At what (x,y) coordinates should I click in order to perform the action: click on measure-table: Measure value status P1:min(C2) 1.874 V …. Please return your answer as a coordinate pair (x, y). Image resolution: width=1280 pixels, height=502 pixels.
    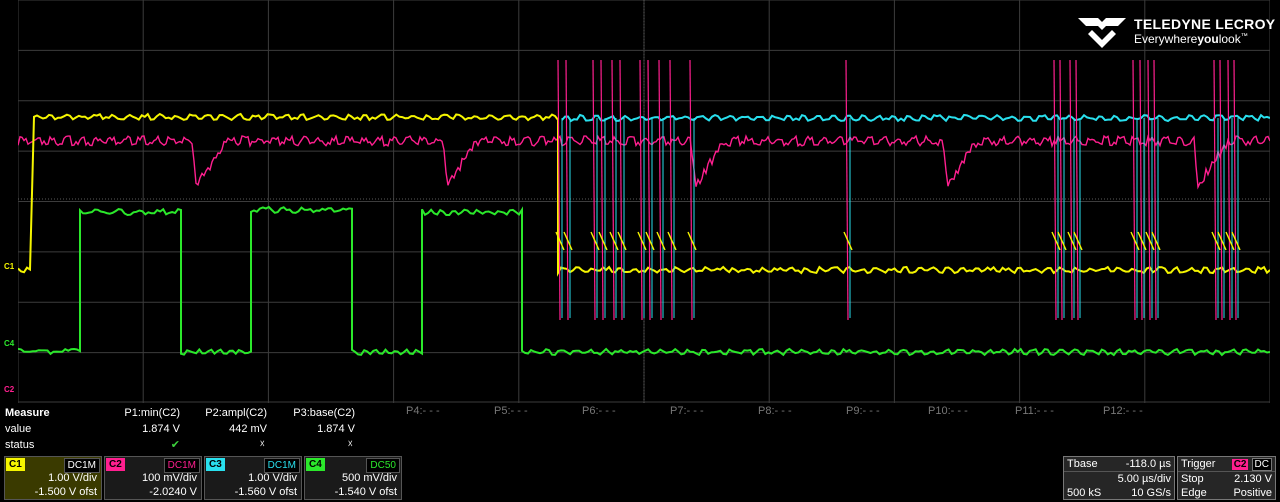
    Looking at the image, I should click on (640, 430).